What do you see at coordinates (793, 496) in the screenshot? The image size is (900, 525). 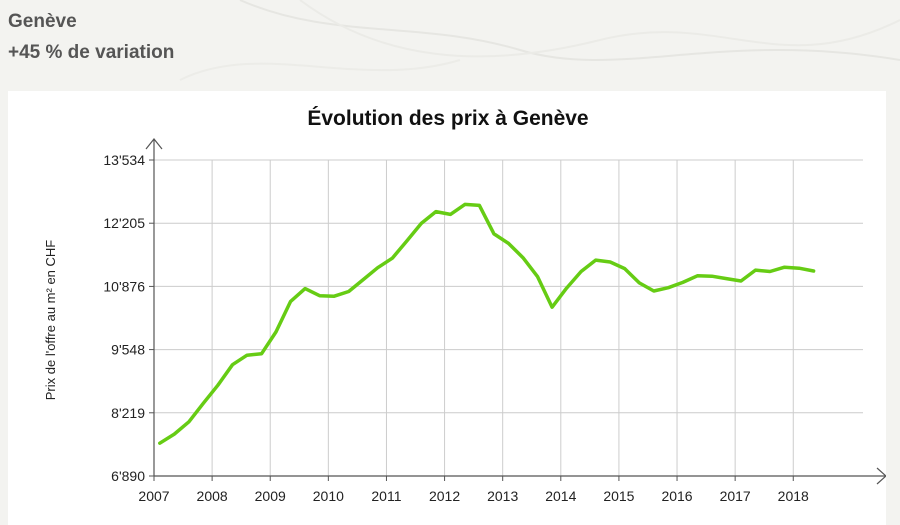 I see `x-tick-label: 2018` at bounding box center [793, 496].